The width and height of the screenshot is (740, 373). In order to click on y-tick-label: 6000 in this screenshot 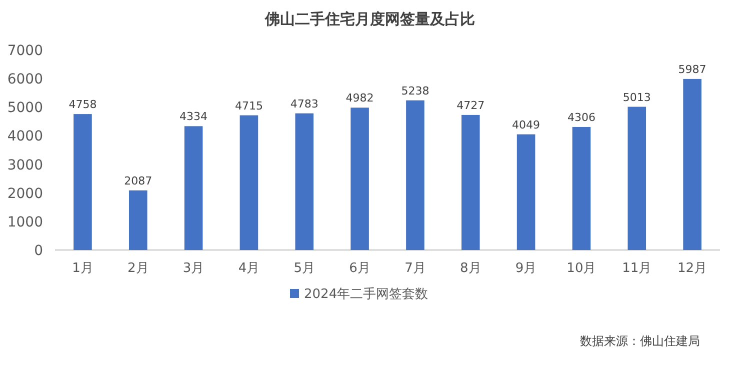, I will do `click(25, 80)`.